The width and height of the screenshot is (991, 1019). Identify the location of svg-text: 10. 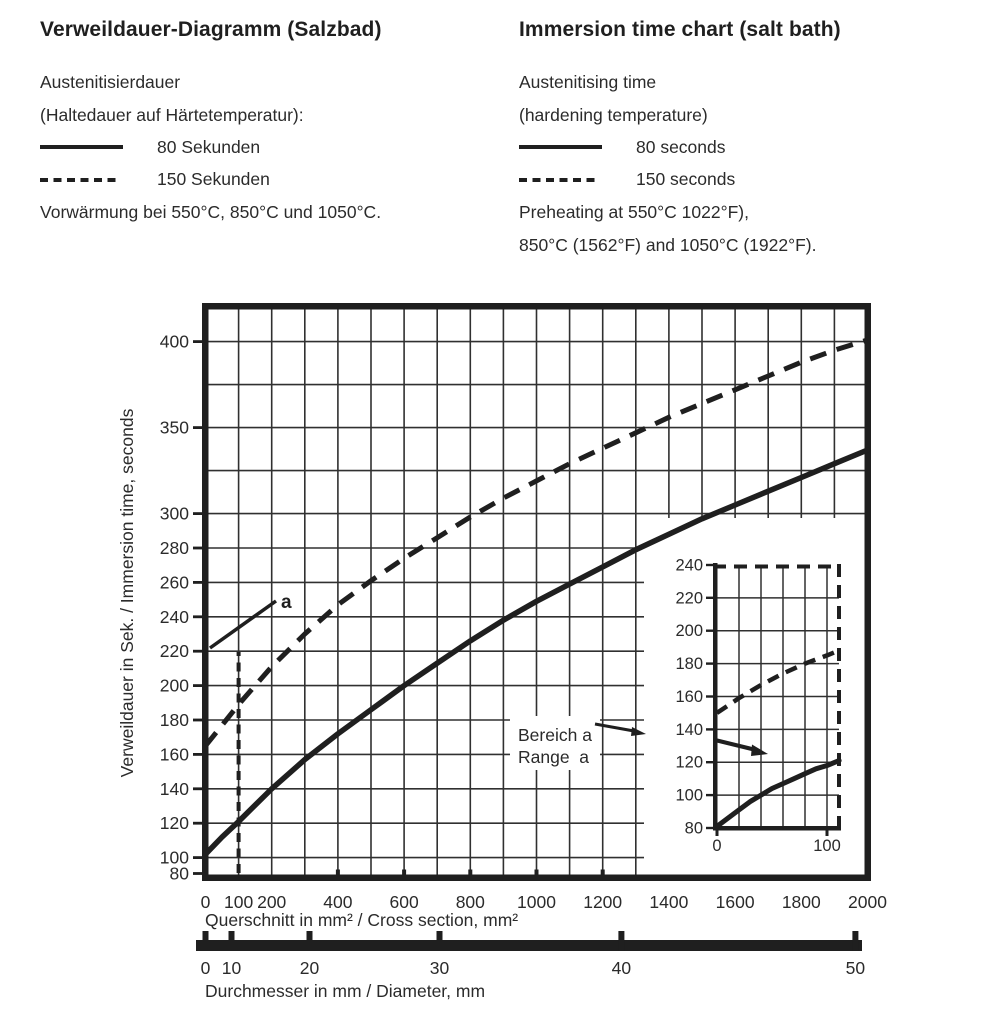
(232, 968).